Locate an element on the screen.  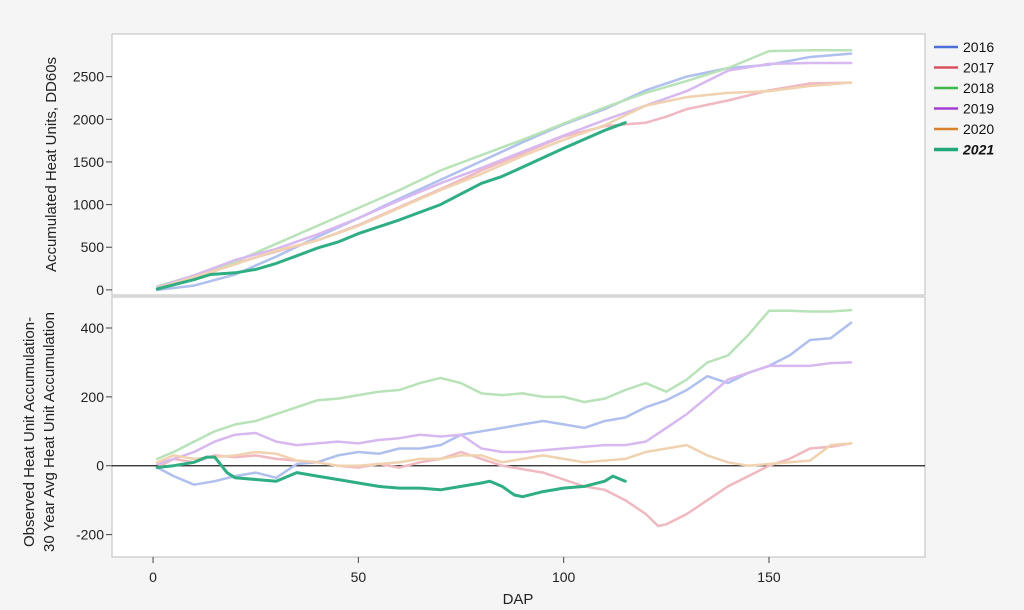
series-line-bottom-2021 is located at coordinates (391, 477).